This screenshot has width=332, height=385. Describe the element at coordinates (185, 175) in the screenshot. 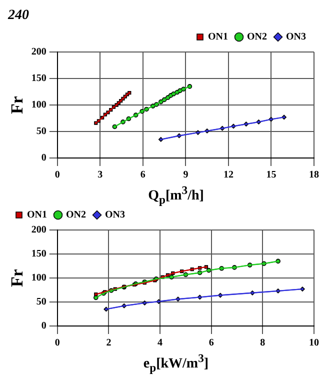

I see `x-tick-label: 9` at that location.